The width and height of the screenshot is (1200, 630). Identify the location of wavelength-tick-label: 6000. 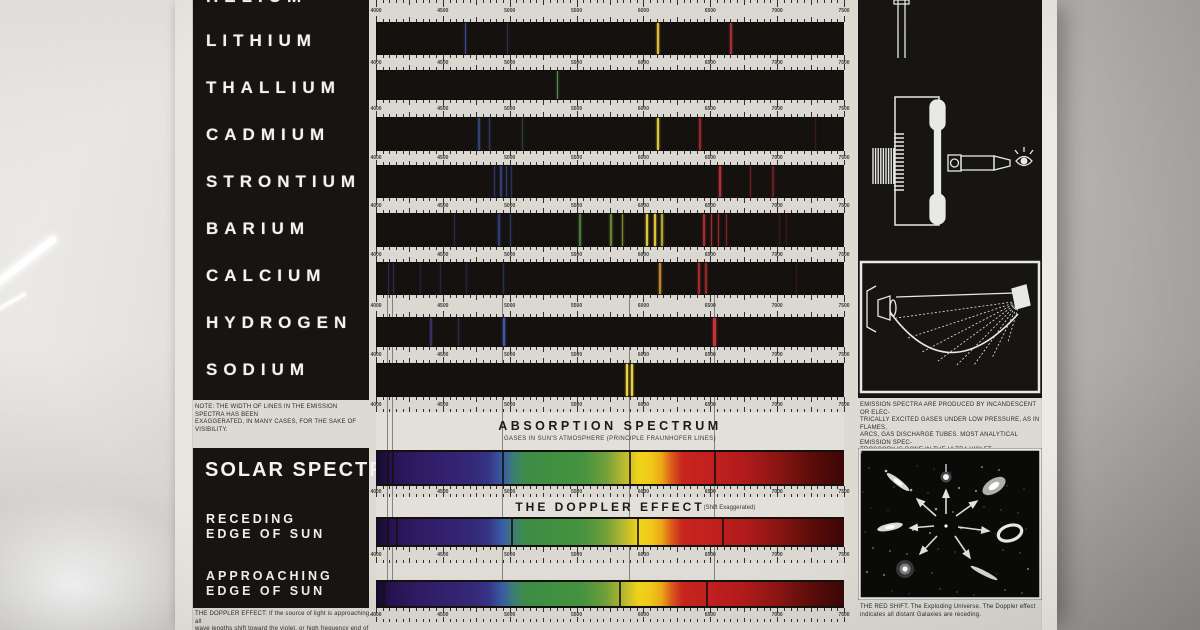
(643, 158).